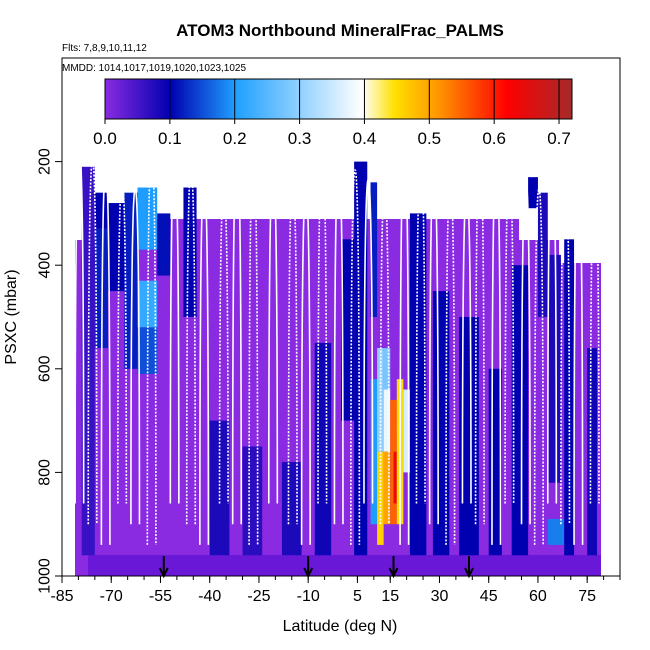 This screenshot has height=650, width=650. Describe the element at coordinates (340, 30) in the screenshot. I see `chart-title: ATOM3 Northbound MineralFrac_PALMS` at that location.